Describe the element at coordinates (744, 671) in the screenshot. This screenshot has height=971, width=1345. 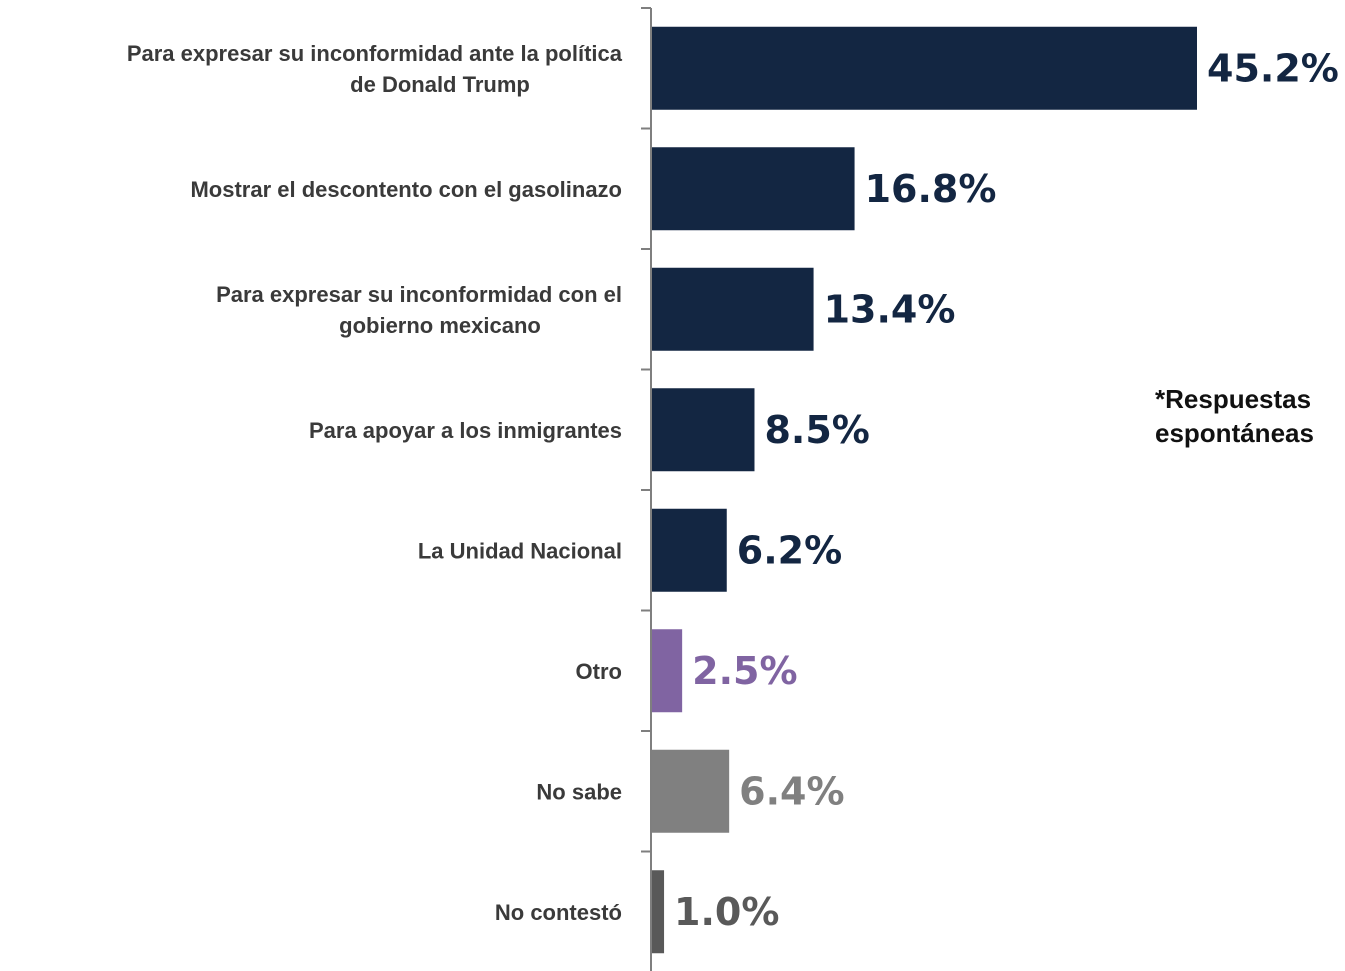
I see `value-label-6: 2.5%` at that location.